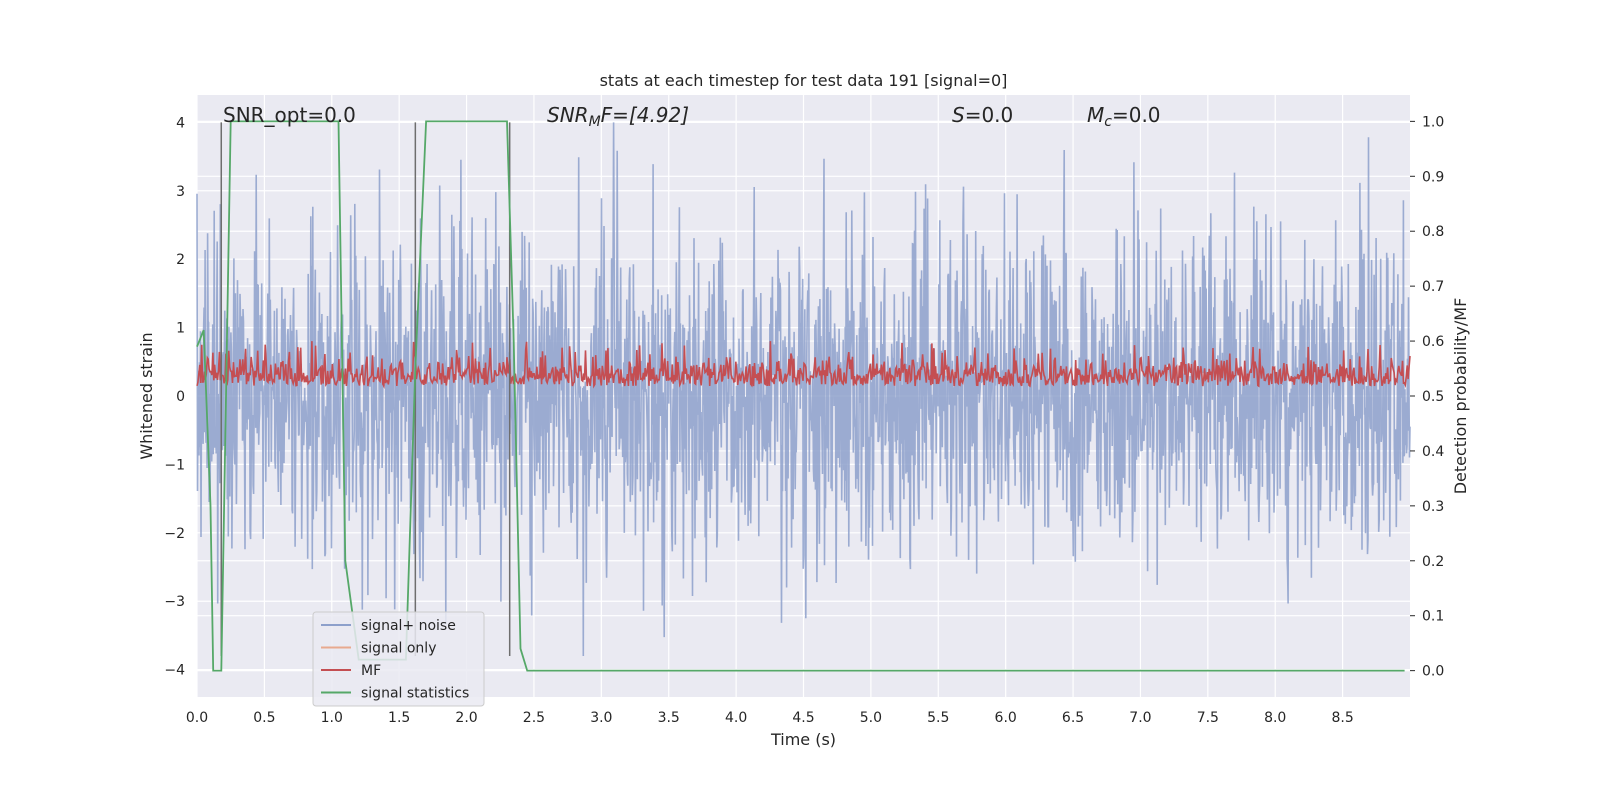 The width and height of the screenshot is (1600, 800). I want to click on y-left-tick-label: −4, so click(174, 671).